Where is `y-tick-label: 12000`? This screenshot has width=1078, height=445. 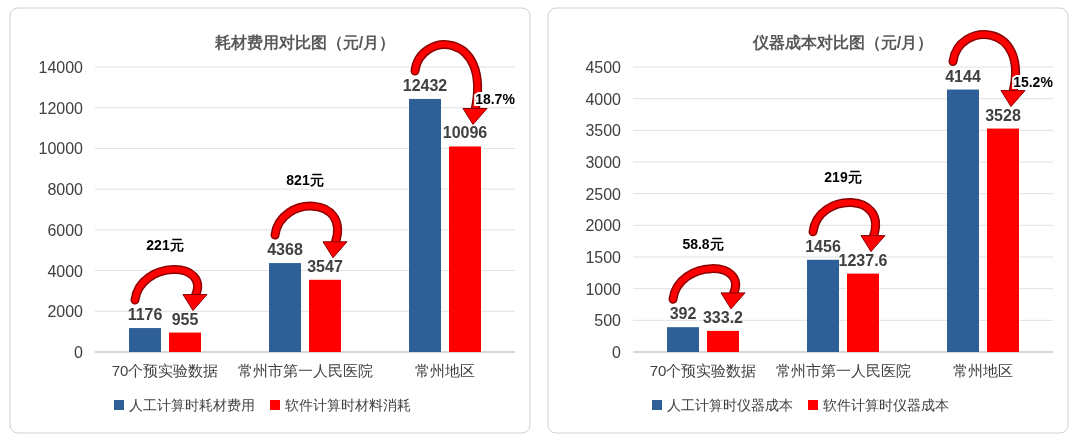
y-tick-label: 12000 is located at coordinates (61, 108).